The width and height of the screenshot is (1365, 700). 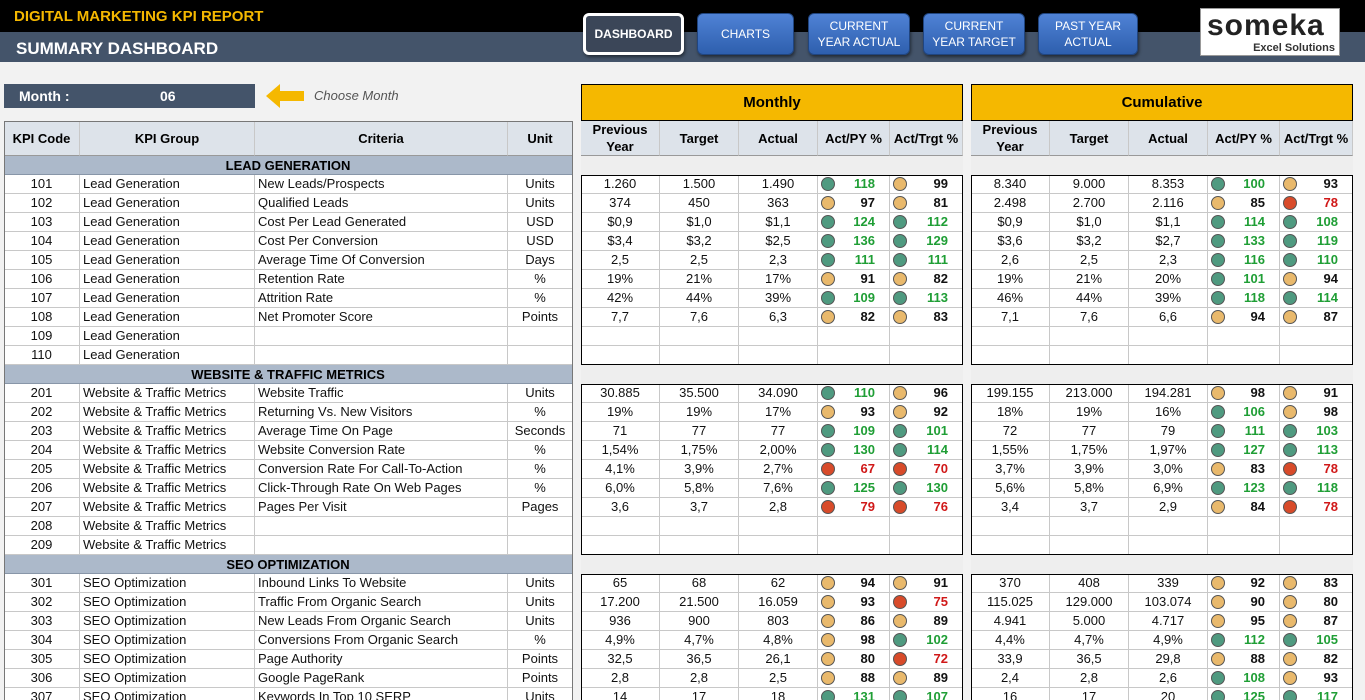 I want to click on table-cell: 9.000, so click(x=1089, y=184).